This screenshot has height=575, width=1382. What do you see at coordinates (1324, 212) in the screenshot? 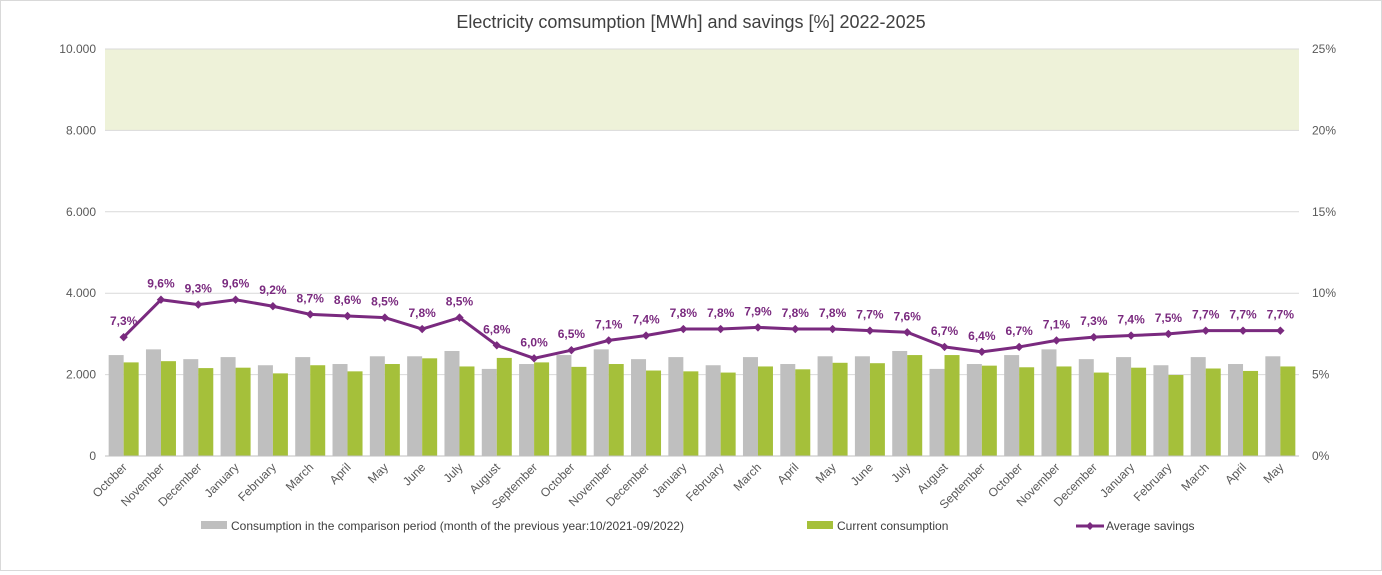
I see `y2-tick-label: 15%` at bounding box center [1324, 212].